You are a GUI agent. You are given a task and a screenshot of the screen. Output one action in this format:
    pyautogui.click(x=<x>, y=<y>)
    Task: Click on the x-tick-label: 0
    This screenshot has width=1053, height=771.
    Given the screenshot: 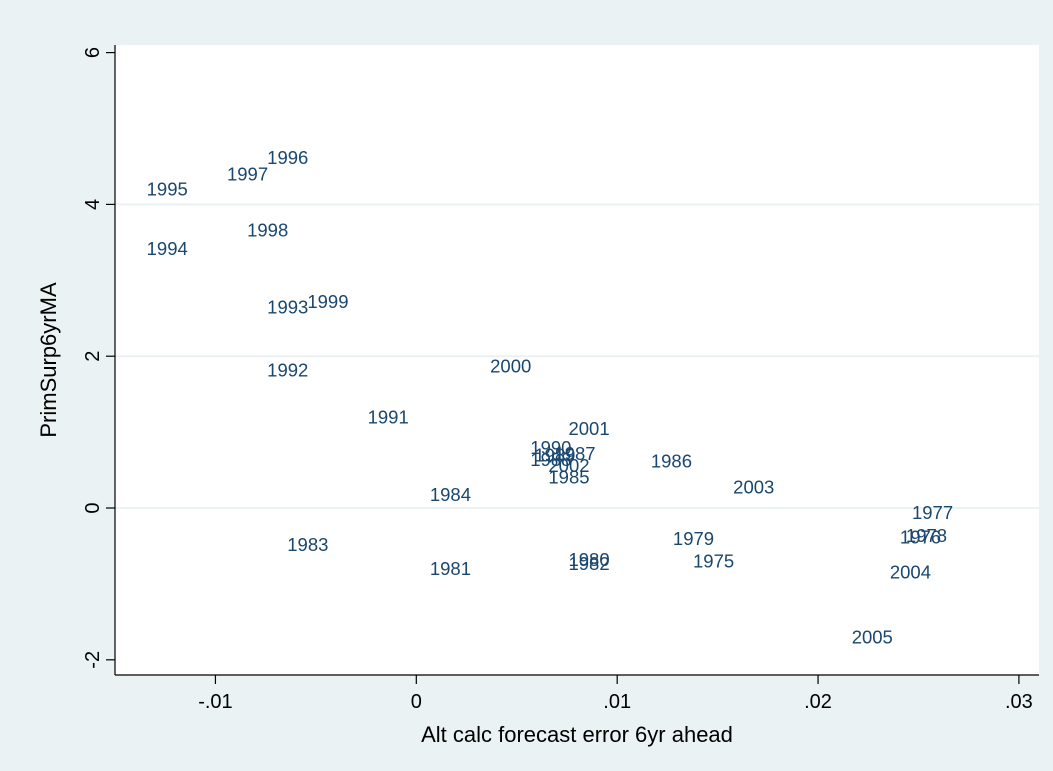 What is the action you would take?
    pyautogui.click(x=416, y=702)
    